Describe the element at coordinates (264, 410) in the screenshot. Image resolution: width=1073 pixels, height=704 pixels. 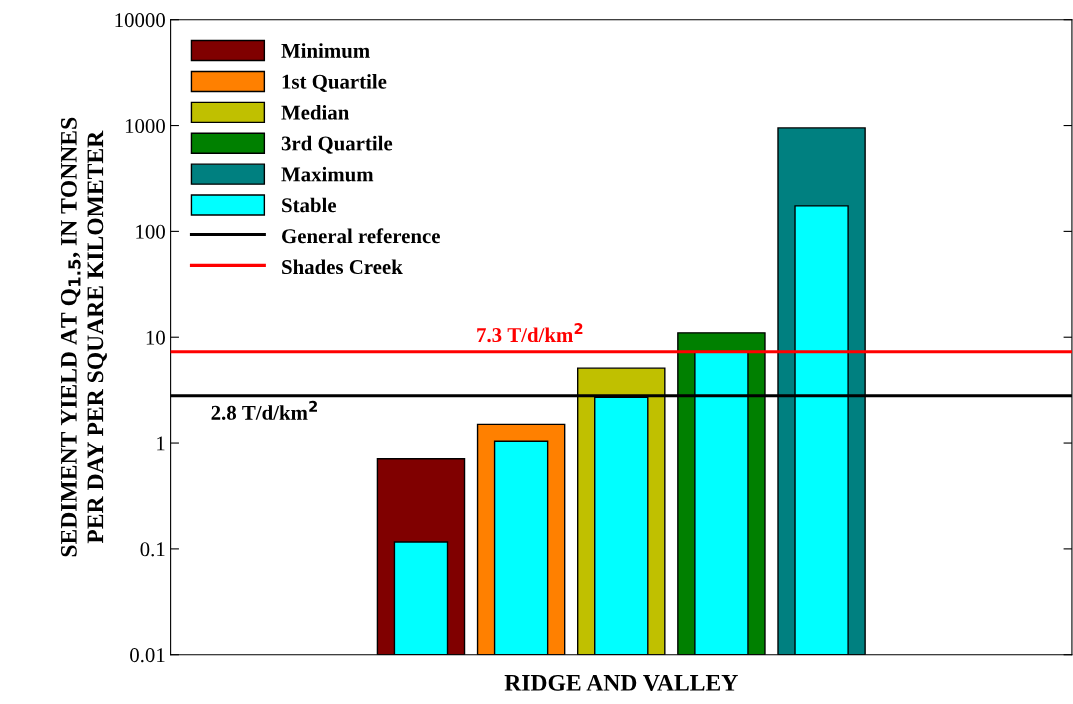
I see `annotation: 2.8 T/d/km$^{2}$` at that location.